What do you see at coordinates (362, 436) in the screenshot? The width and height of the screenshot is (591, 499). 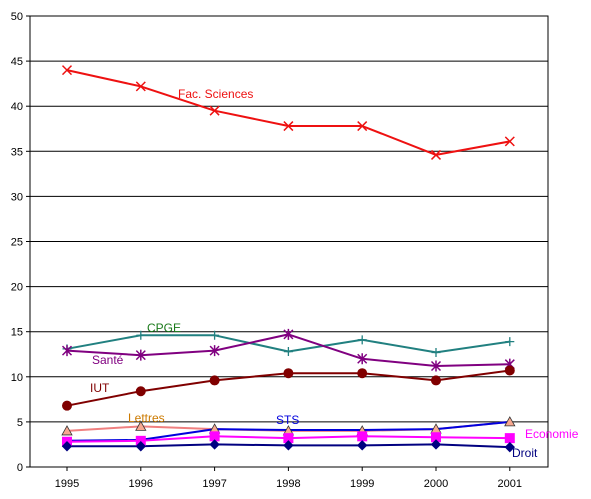 I see `point-economie-1999` at bounding box center [362, 436].